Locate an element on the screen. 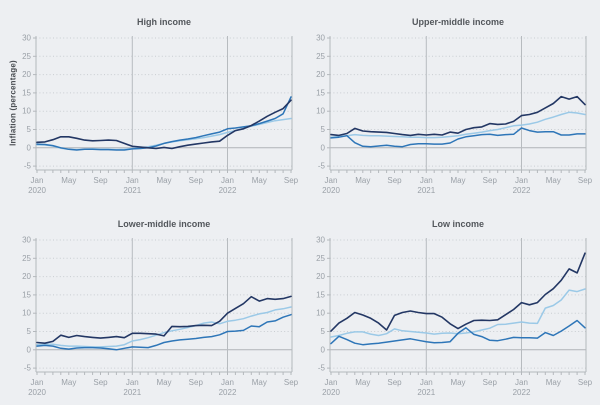 This screenshot has width=600, height=405. y-axis-title: Inflation (percentage) is located at coordinates (13, 103).